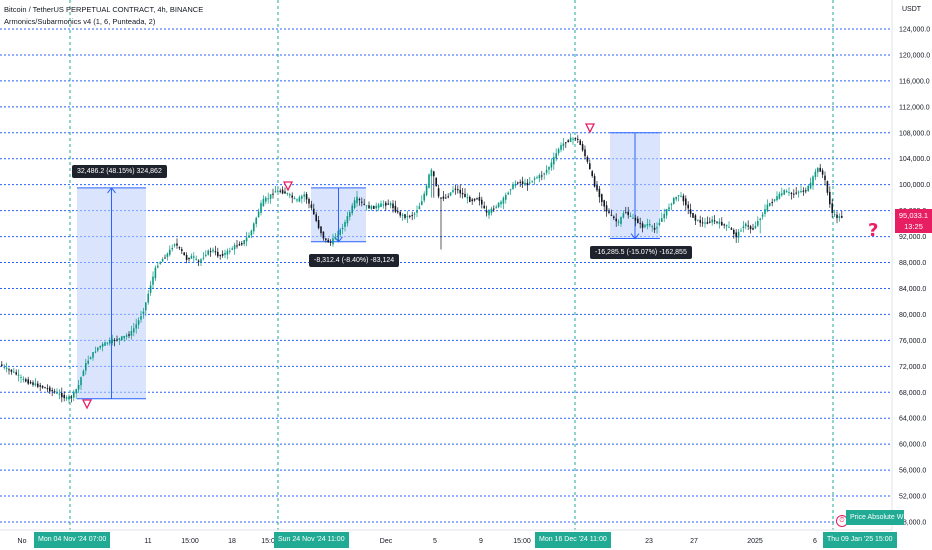 This screenshot has width=932, height=550. I want to click on y-tick-label-10: 88,000.0, so click(912, 263).